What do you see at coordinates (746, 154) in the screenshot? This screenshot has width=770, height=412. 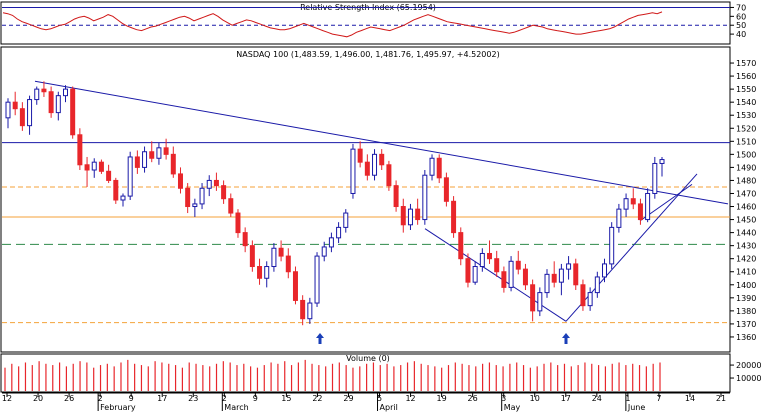 I see `price-tick-label: 1500` at bounding box center [746, 154].